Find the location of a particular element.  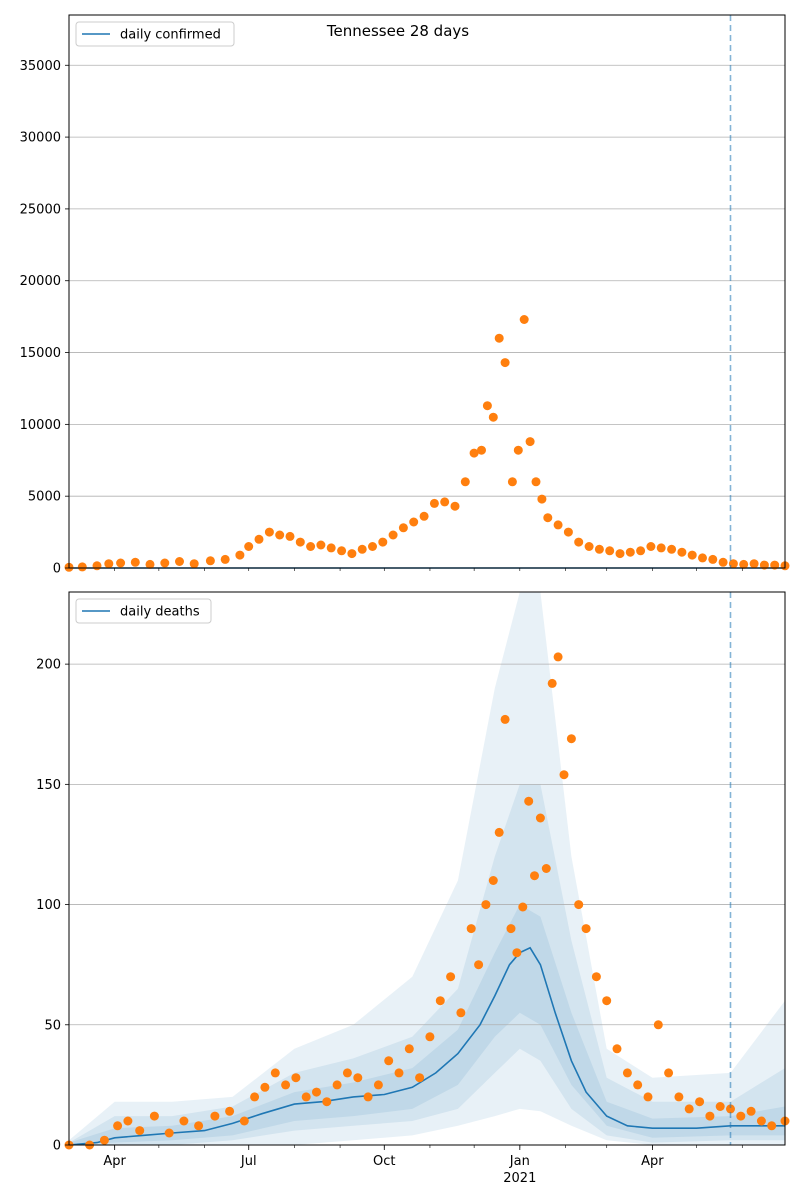

y-tick-label: 10000 is located at coordinates (40, 425).